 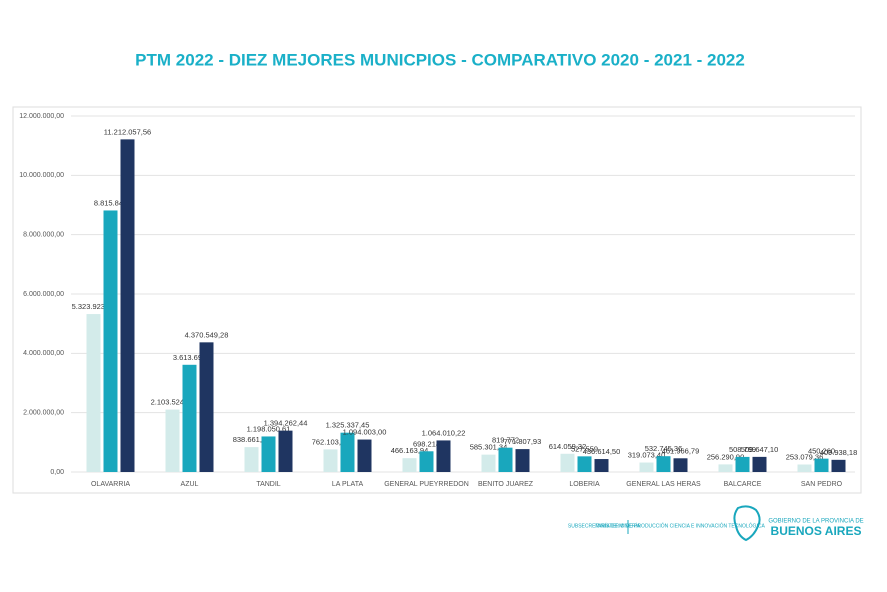 I want to click on value-label: 614.059,32, so click(x=568, y=446).